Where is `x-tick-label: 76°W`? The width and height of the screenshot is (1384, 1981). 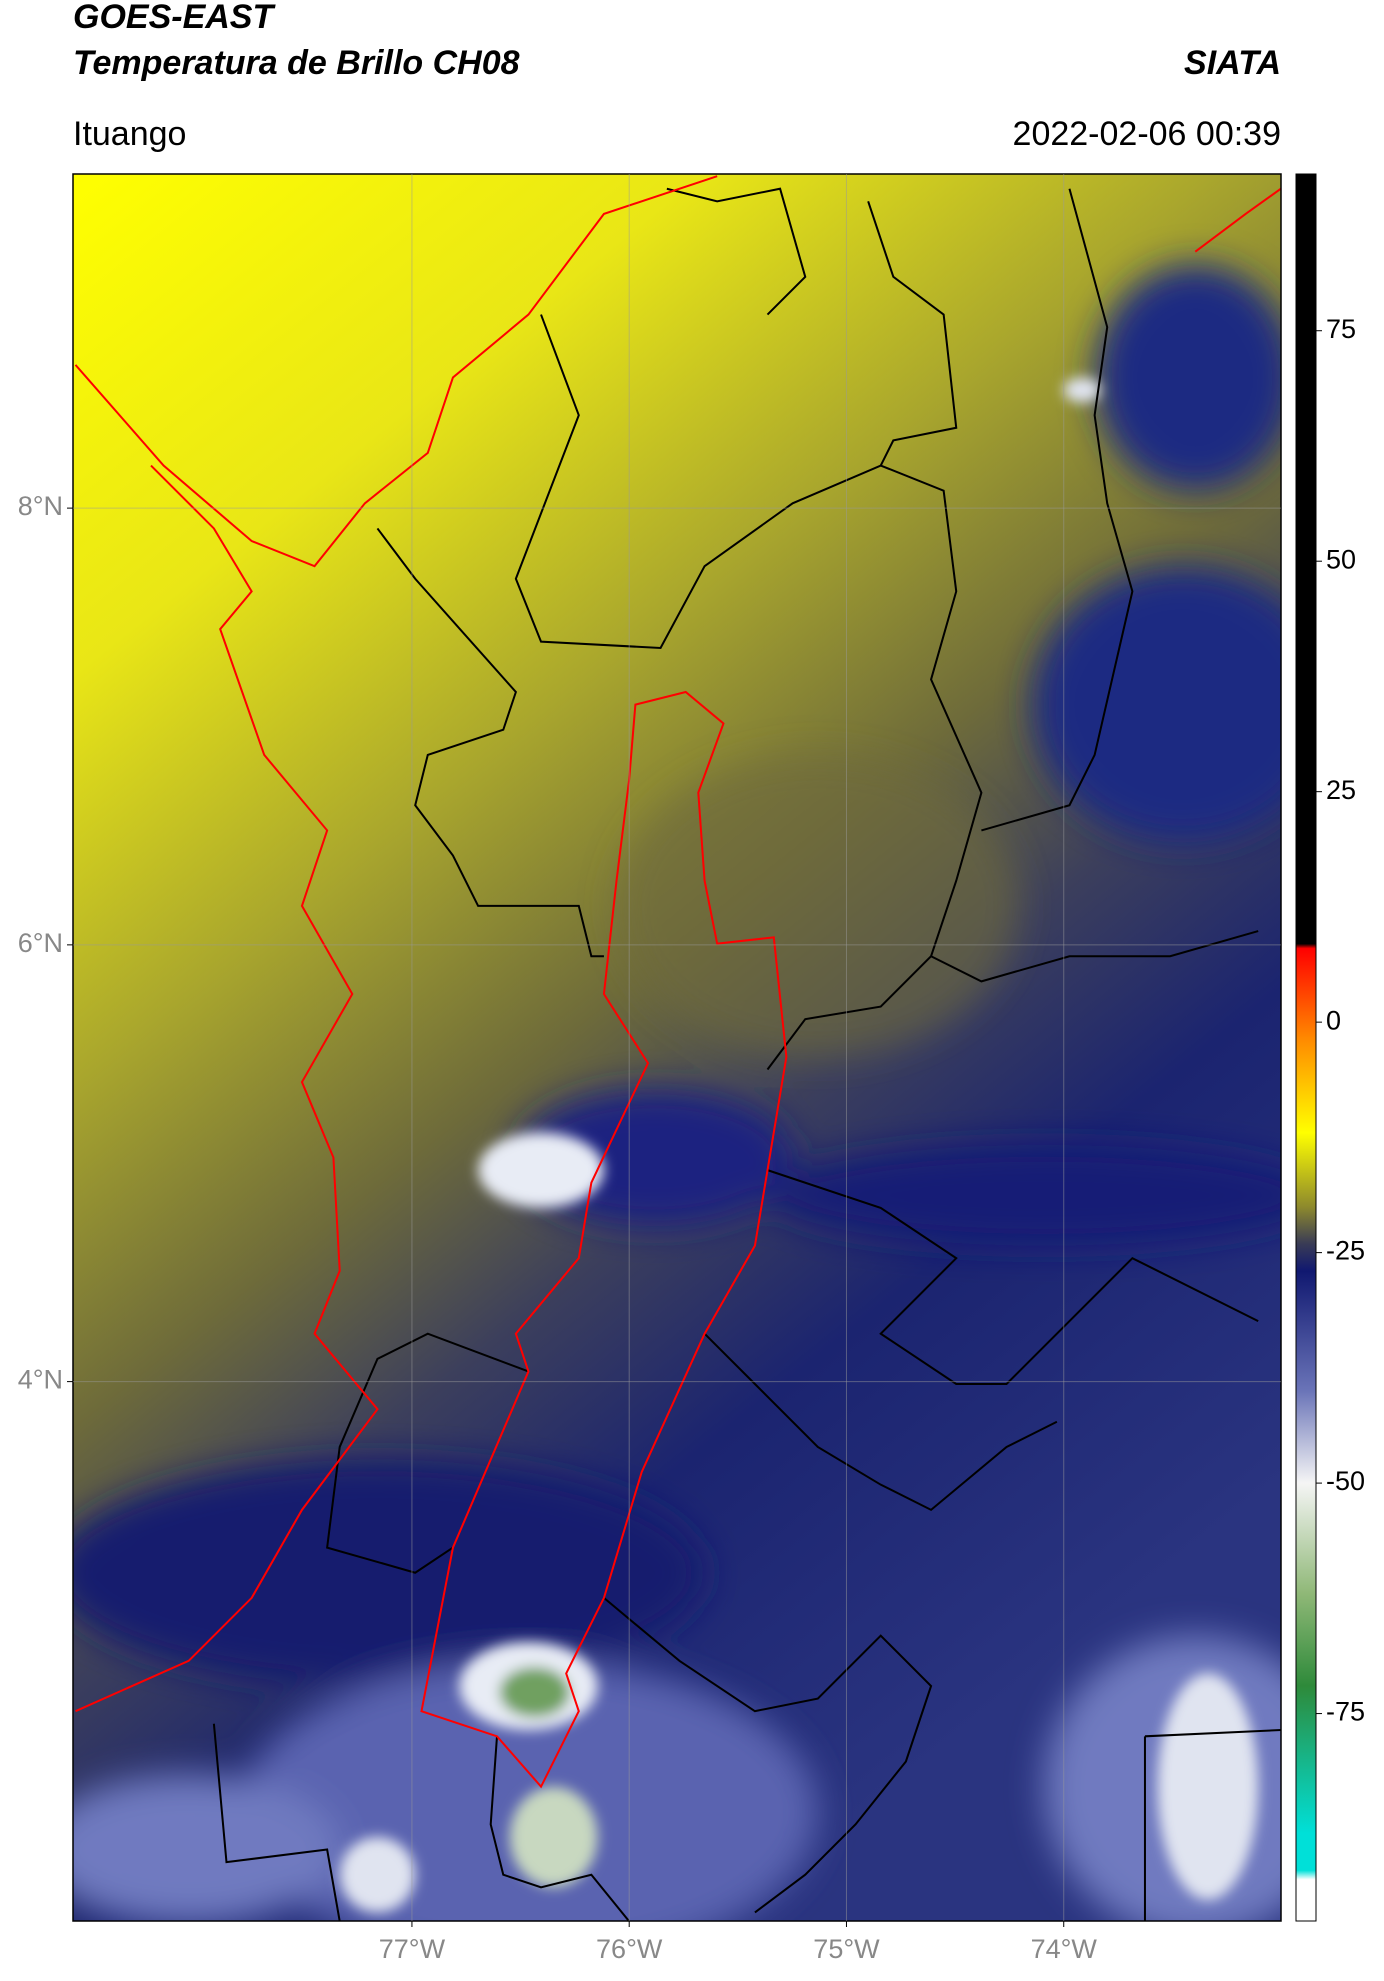
x-tick-label: 76°W is located at coordinates (629, 1949).